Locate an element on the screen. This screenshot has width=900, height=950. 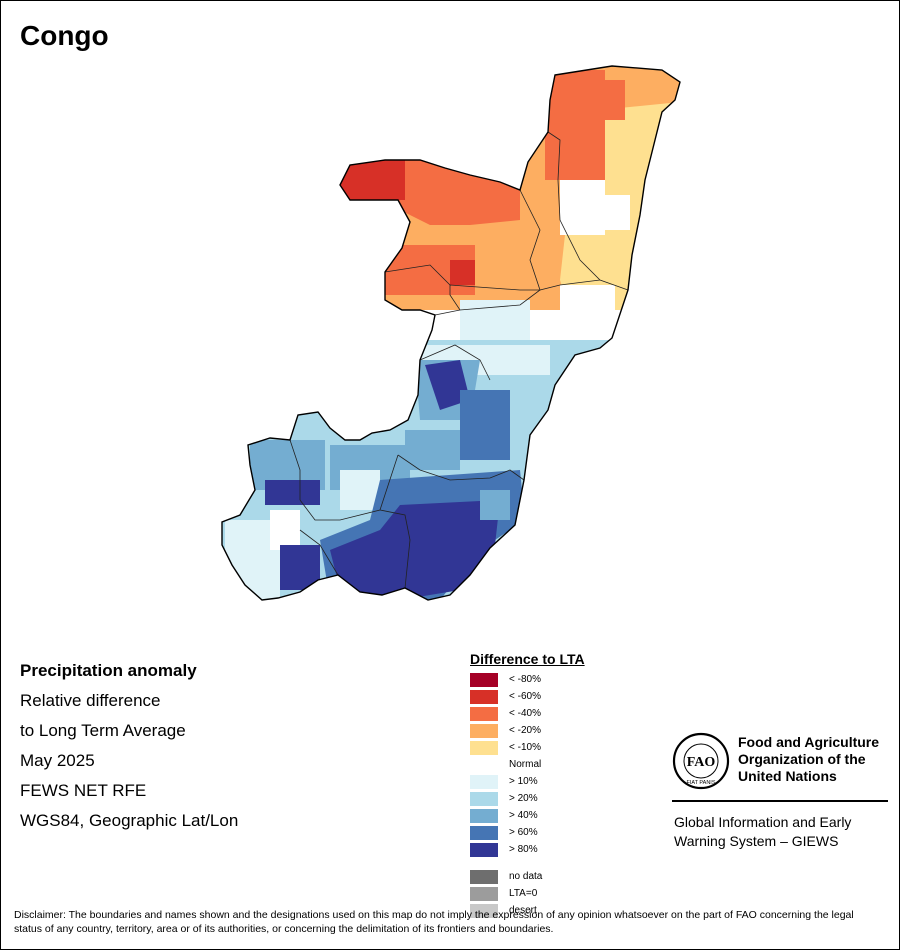
dry-60-patch is located at coordinates (462, 272).